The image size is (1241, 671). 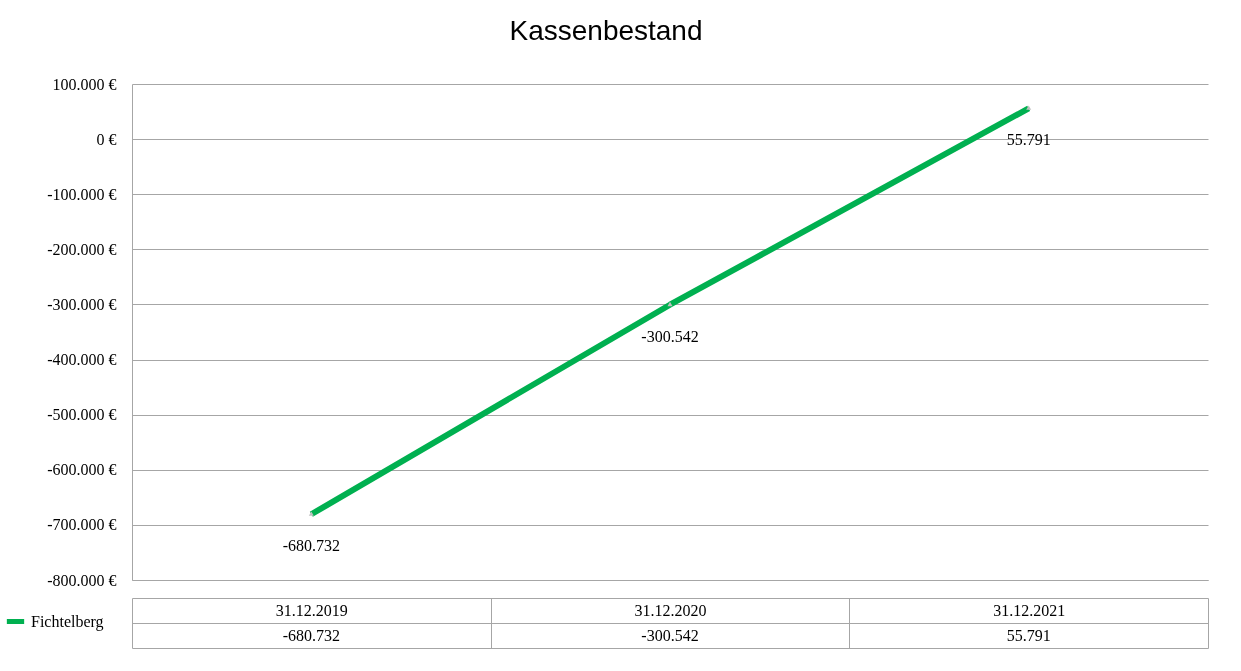 I want to click on chart-title: Kassenbestand, so click(x=606, y=30).